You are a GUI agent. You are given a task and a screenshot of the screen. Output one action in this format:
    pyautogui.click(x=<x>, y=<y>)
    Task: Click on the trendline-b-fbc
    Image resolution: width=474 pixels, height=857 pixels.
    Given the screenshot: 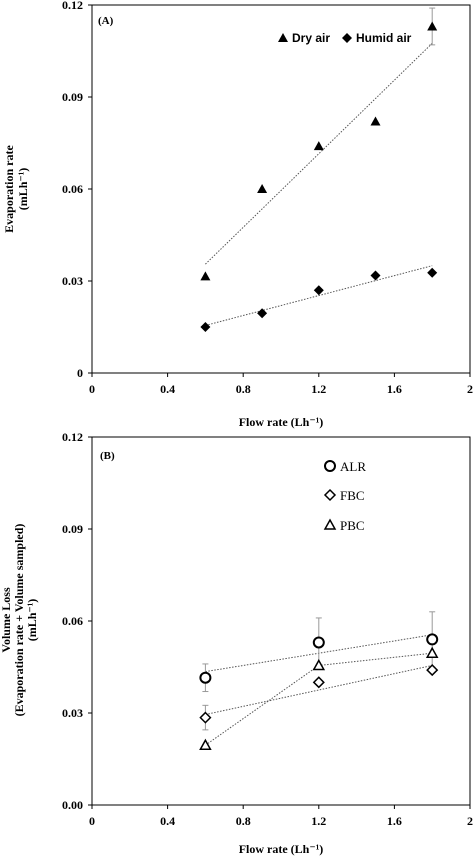 What is the action you would take?
    pyautogui.click(x=319, y=690)
    